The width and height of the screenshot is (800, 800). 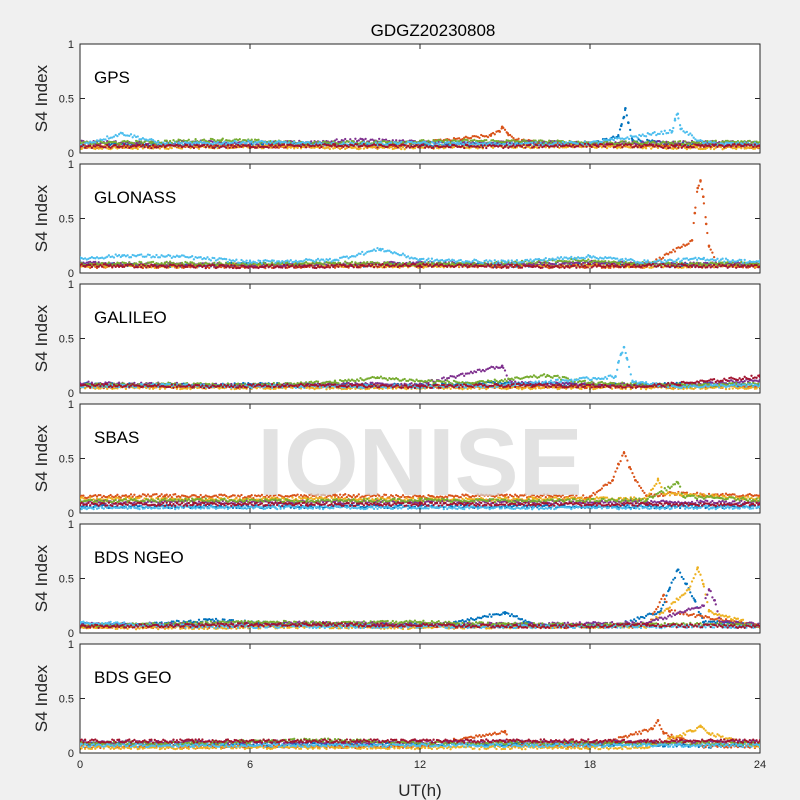 I want to click on figure-title: GDGZ20230808, so click(x=433, y=30).